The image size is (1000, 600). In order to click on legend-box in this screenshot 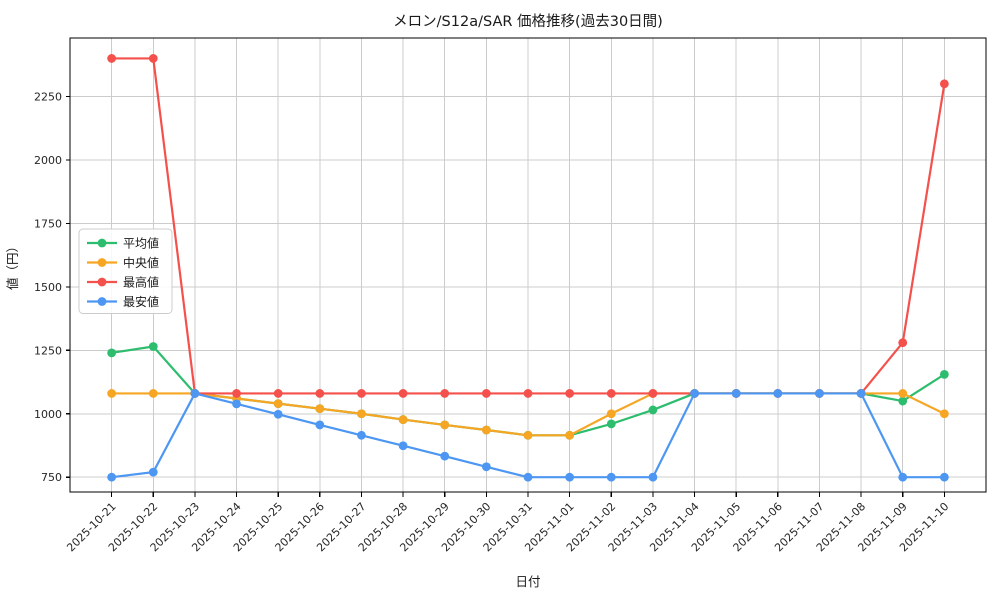, I will do `click(125, 271)`.